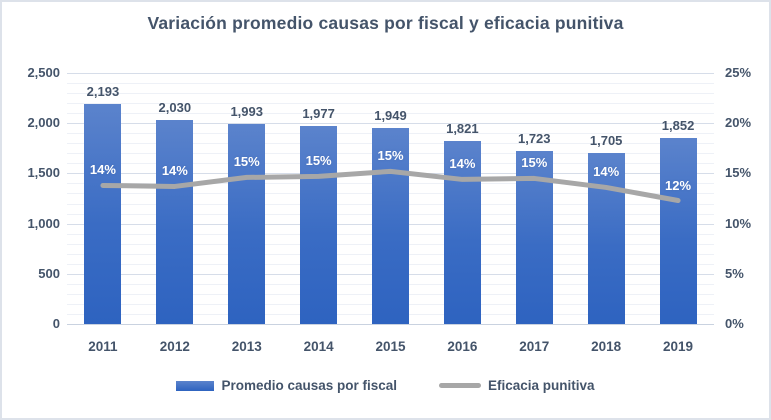 This screenshot has width=771, height=420. Describe the element at coordinates (390, 226) in the screenshot. I see `bar-2015` at that location.